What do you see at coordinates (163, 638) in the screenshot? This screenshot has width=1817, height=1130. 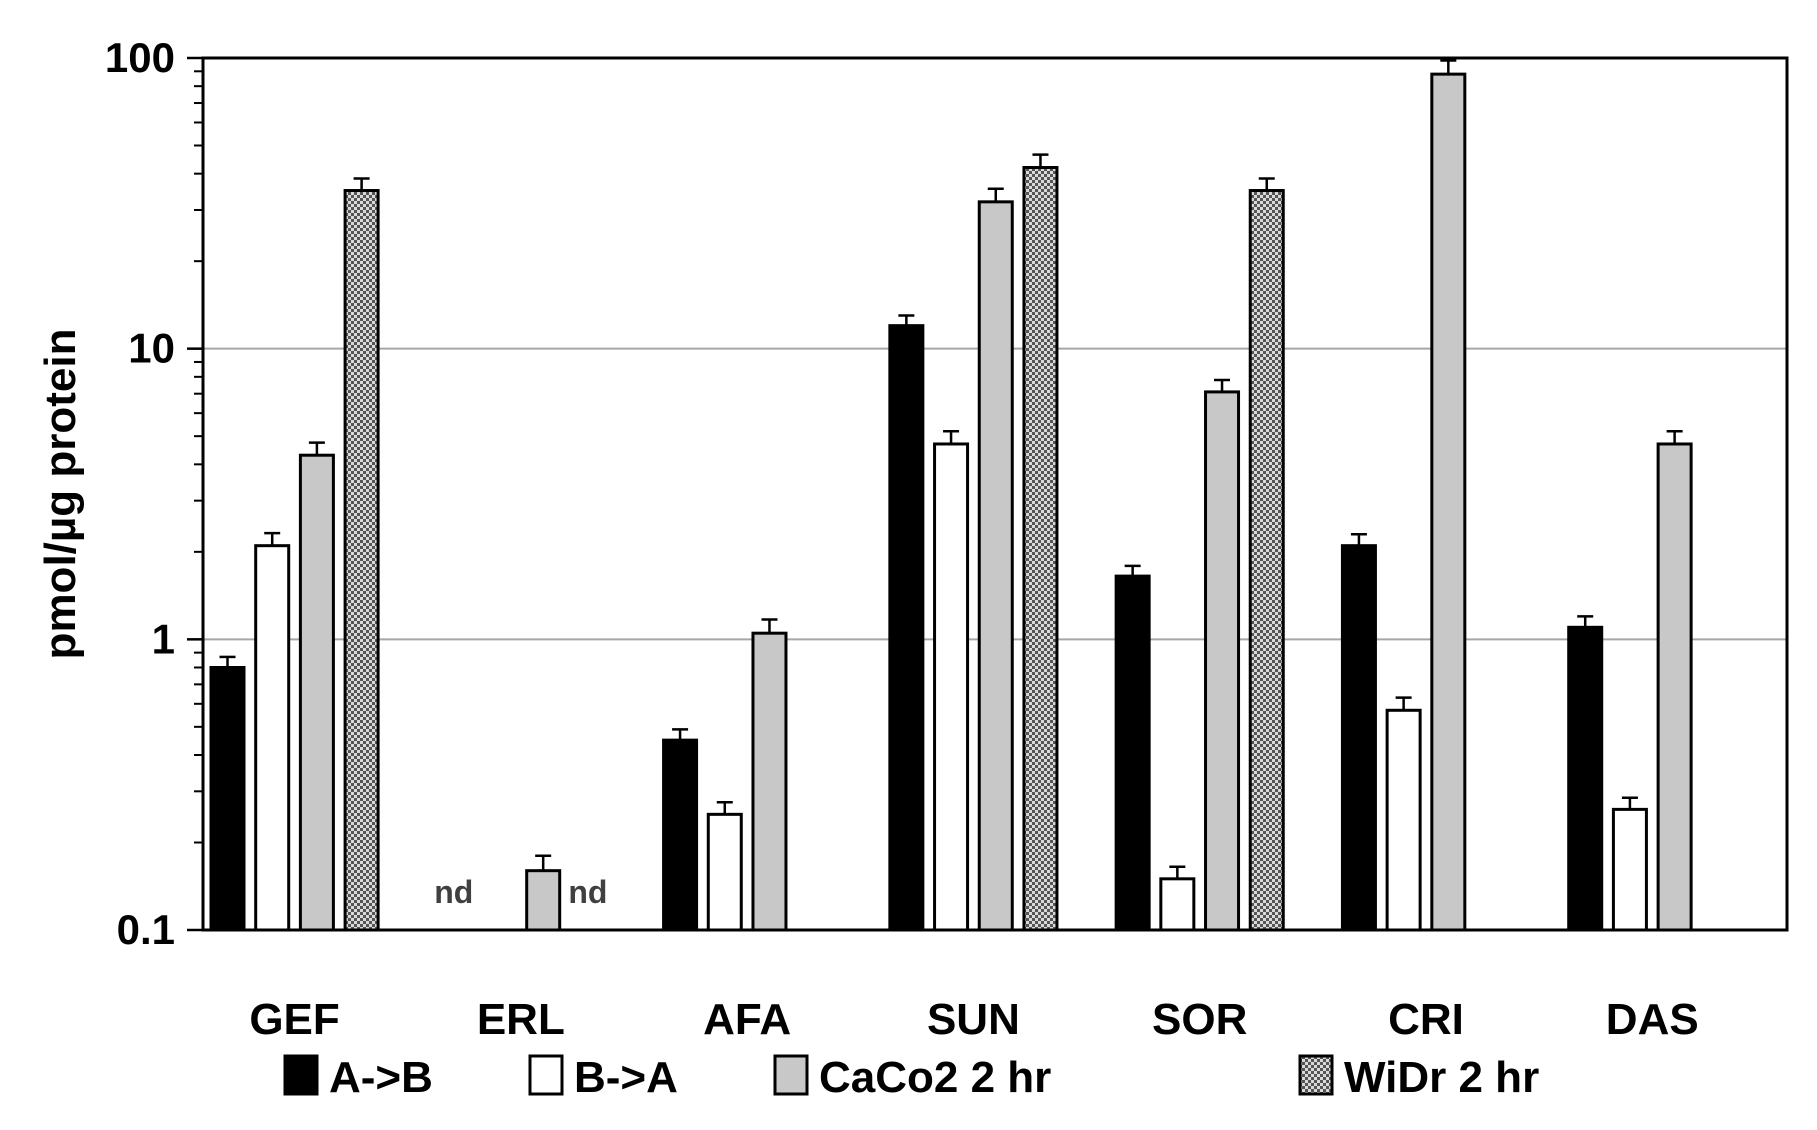 I see `y-tick-label: 1` at bounding box center [163, 638].